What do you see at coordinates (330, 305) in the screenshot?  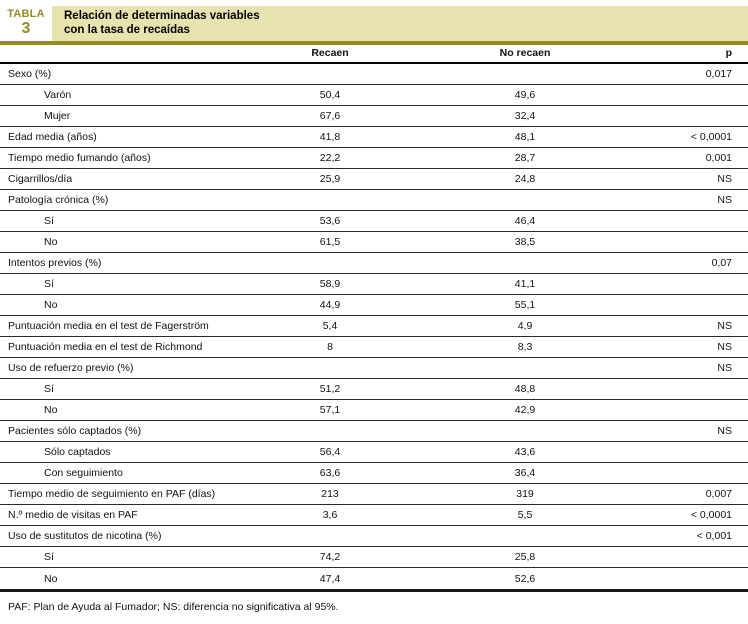 I see `cell-recaen: 44,9` at bounding box center [330, 305].